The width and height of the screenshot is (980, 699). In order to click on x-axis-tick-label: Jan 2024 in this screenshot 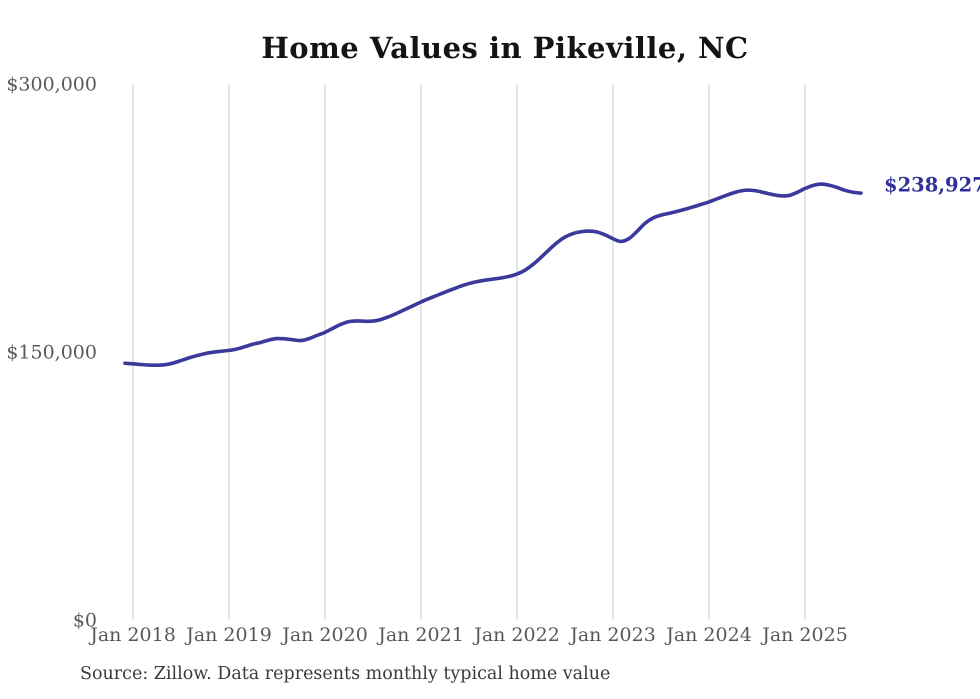, I will do `click(708, 635)`.